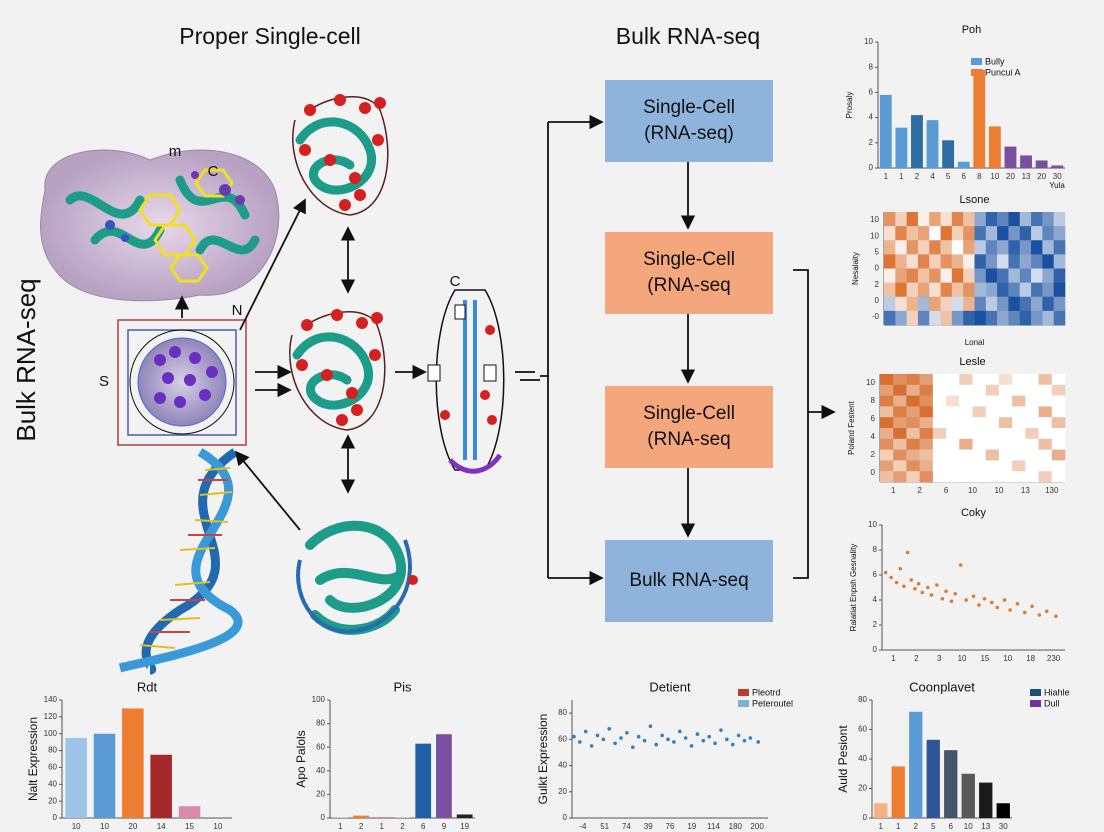 The height and width of the screenshot is (832, 1104). What do you see at coordinates (862, 788) in the screenshot?
I see `y-tick-label: 20` at bounding box center [862, 788].